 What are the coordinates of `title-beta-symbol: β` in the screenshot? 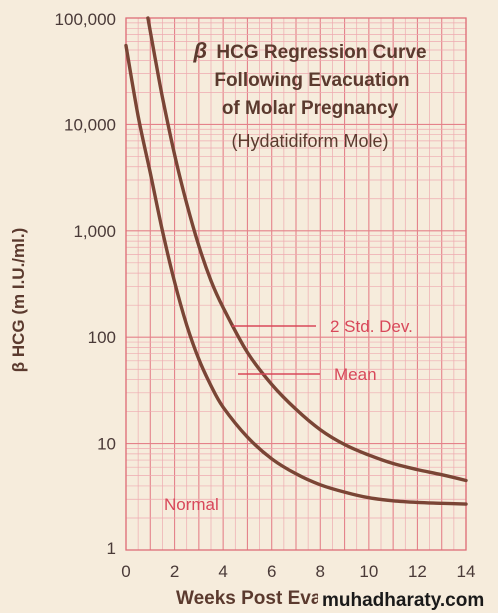 It's located at (199, 50).